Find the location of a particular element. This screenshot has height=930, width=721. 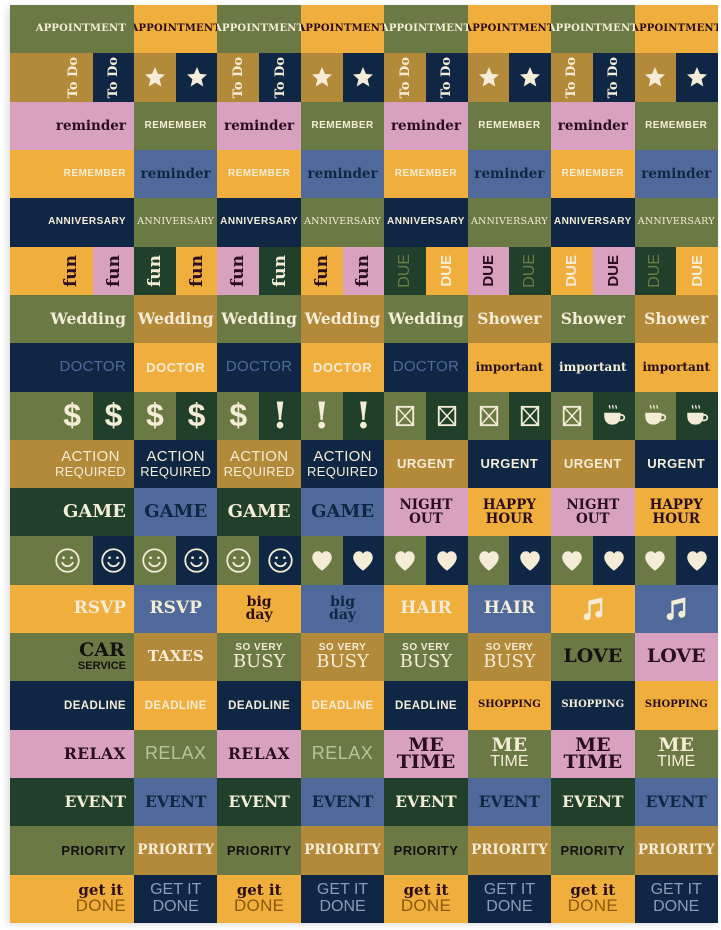

sticker: ME TIME is located at coordinates (593, 753).